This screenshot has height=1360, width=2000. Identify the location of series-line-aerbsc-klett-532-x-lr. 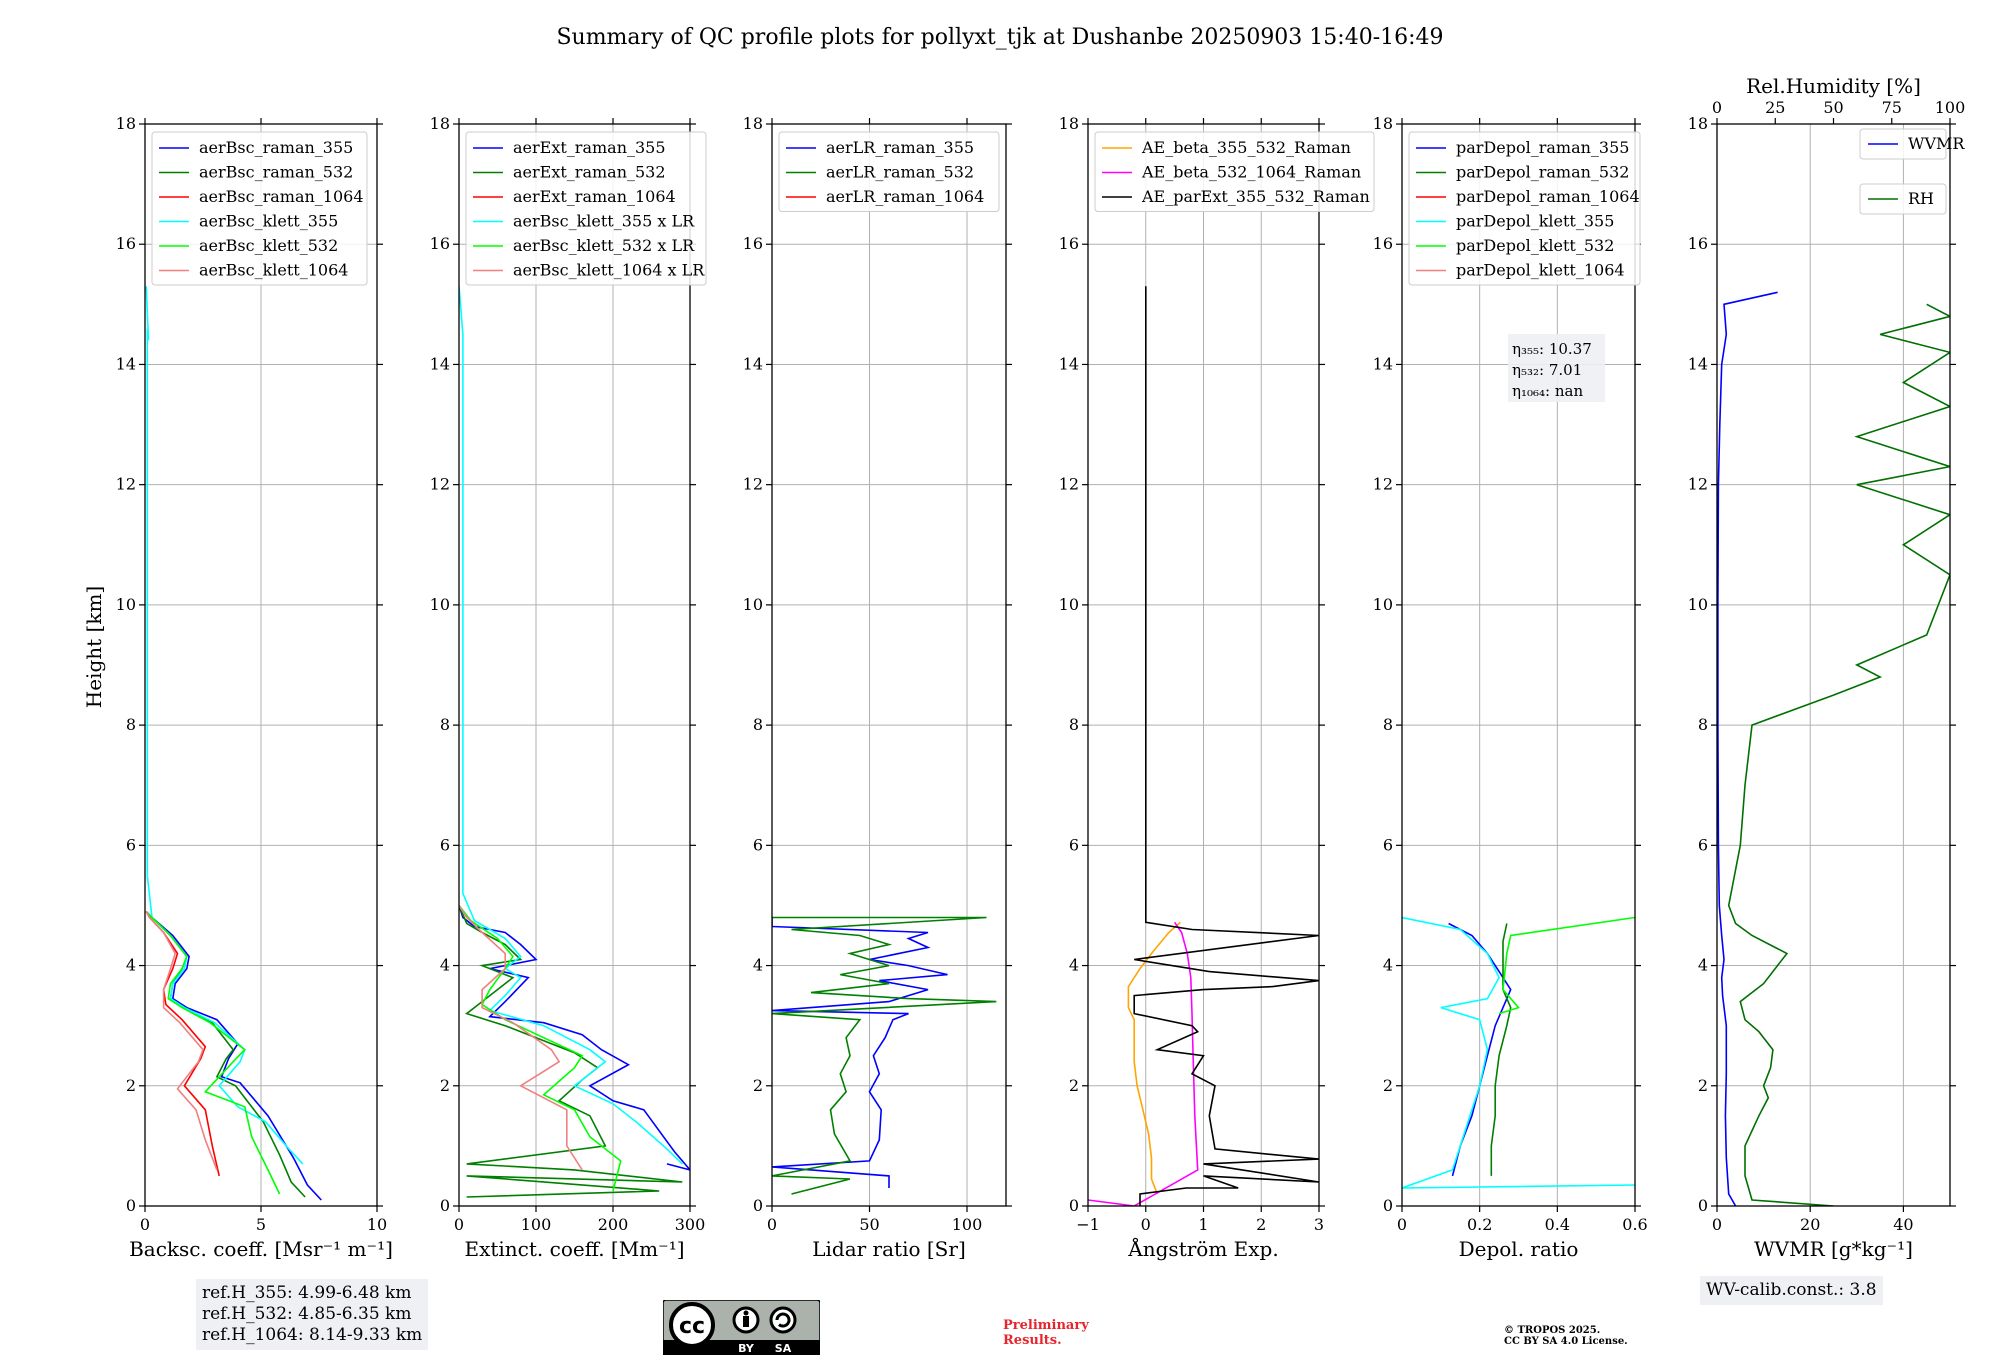
(540, 1048).